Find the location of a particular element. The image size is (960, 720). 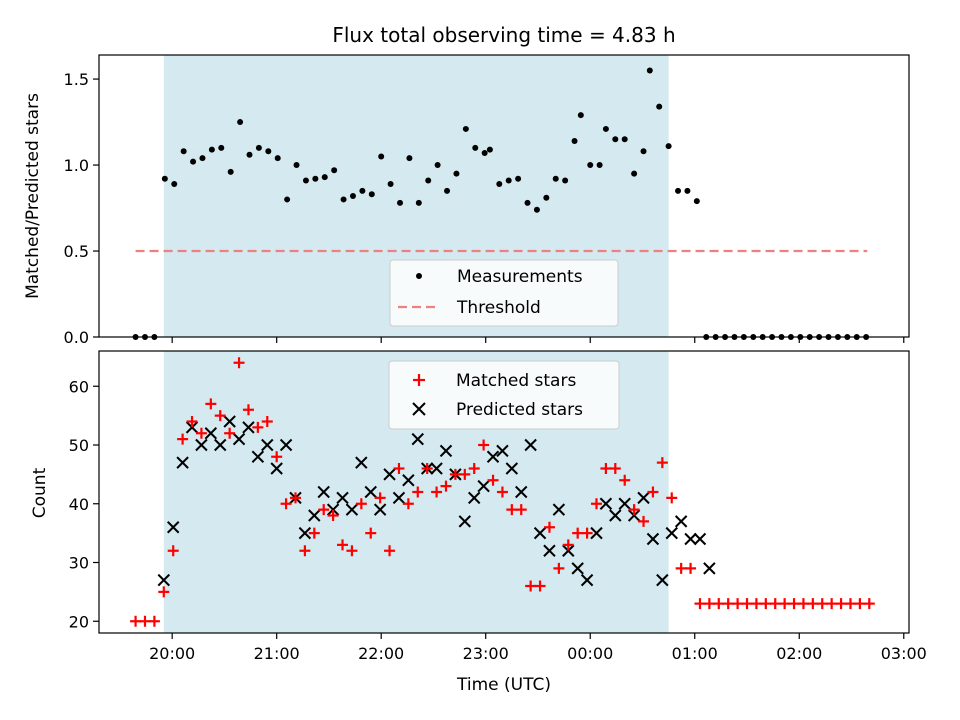

legend-measurements-marker is located at coordinates (419, 276).